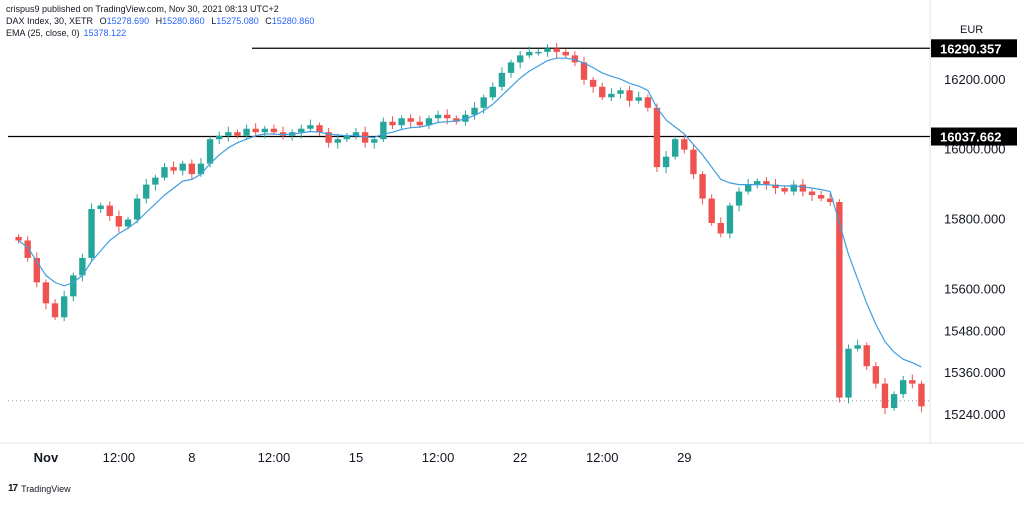 The height and width of the screenshot is (505, 1024). I want to click on close-value: 15280.860, so click(293, 21).